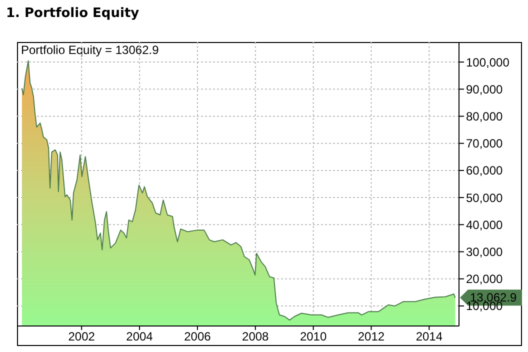 This screenshot has height=352, width=528. Describe the element at coordinates (429, 337) in the screenshot. I see `x-tick-label: 2014` at that location.